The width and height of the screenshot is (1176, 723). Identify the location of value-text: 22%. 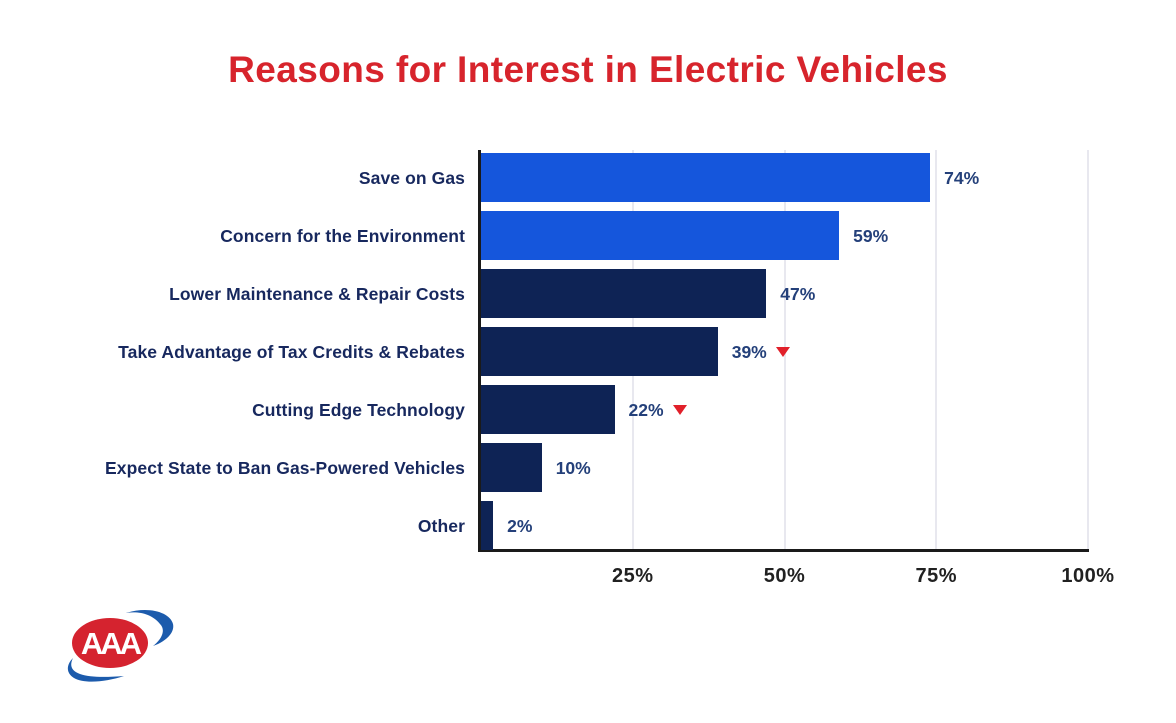
(646, 409).